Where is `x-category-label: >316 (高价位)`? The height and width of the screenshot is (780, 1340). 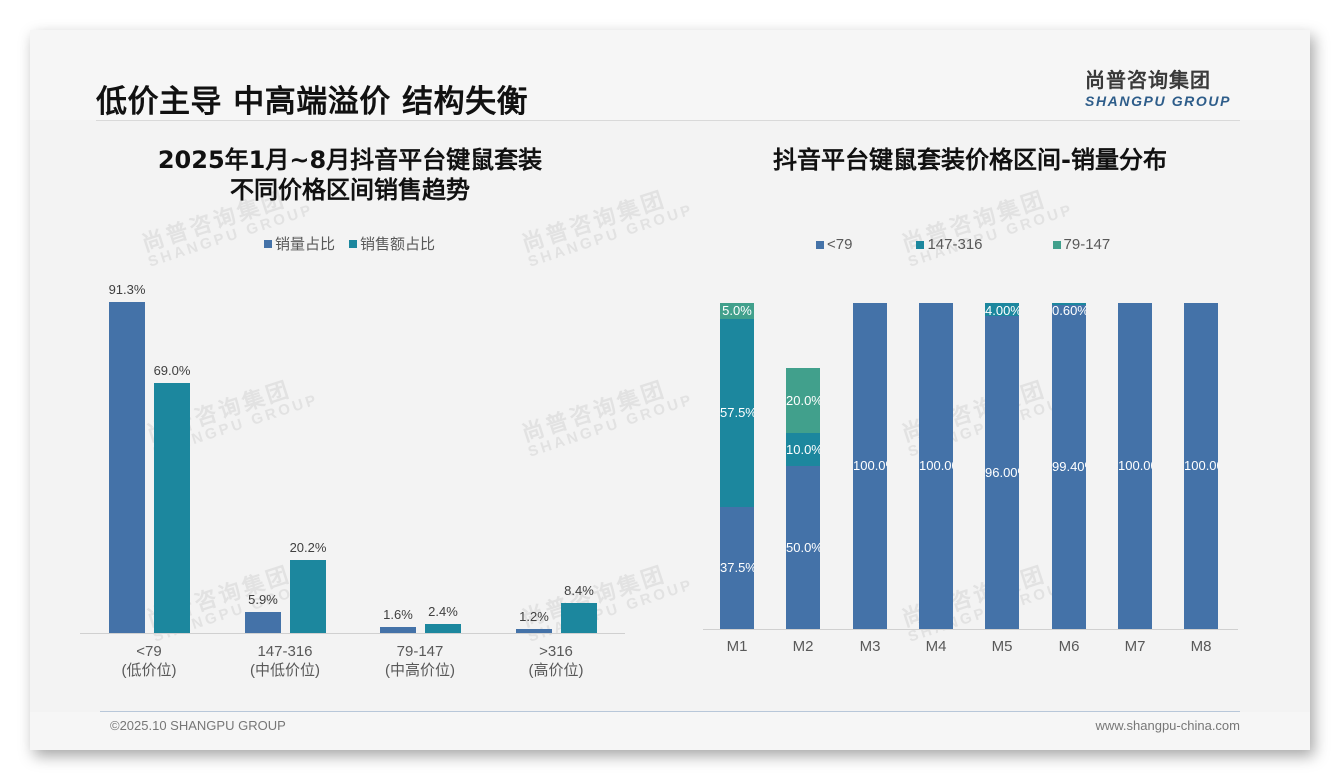 x-category-label: >316 (高价位) is located at coordinates (556, 661).